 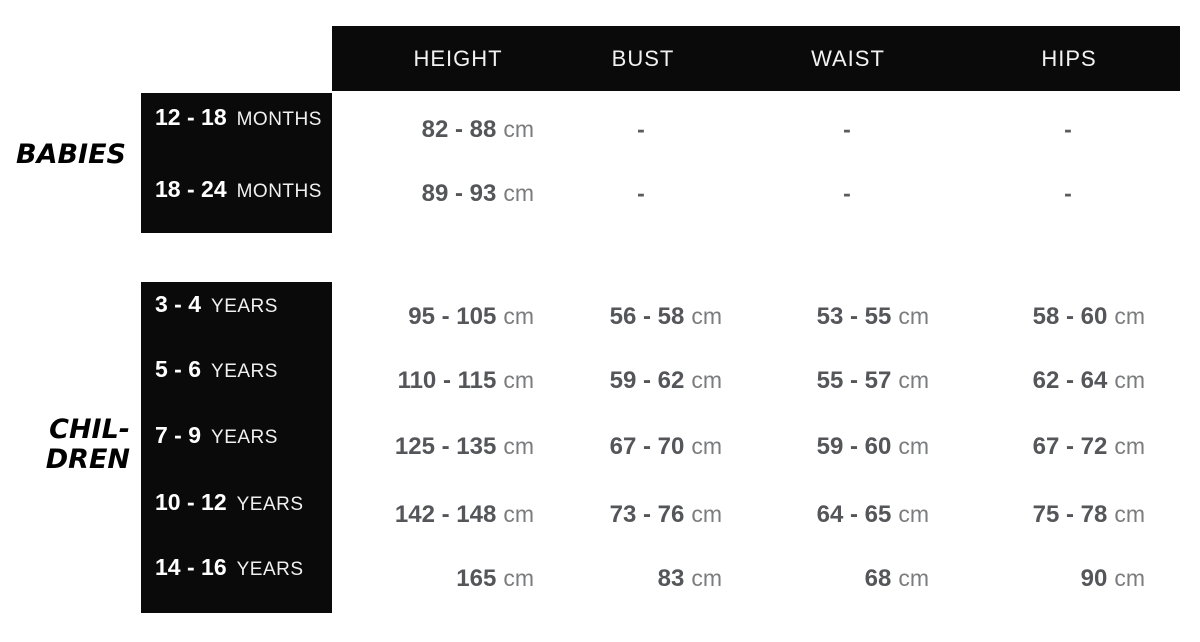 I want to click on cell-children-1-hips: 62 - 64 cm, so click(x=1088, y=380).